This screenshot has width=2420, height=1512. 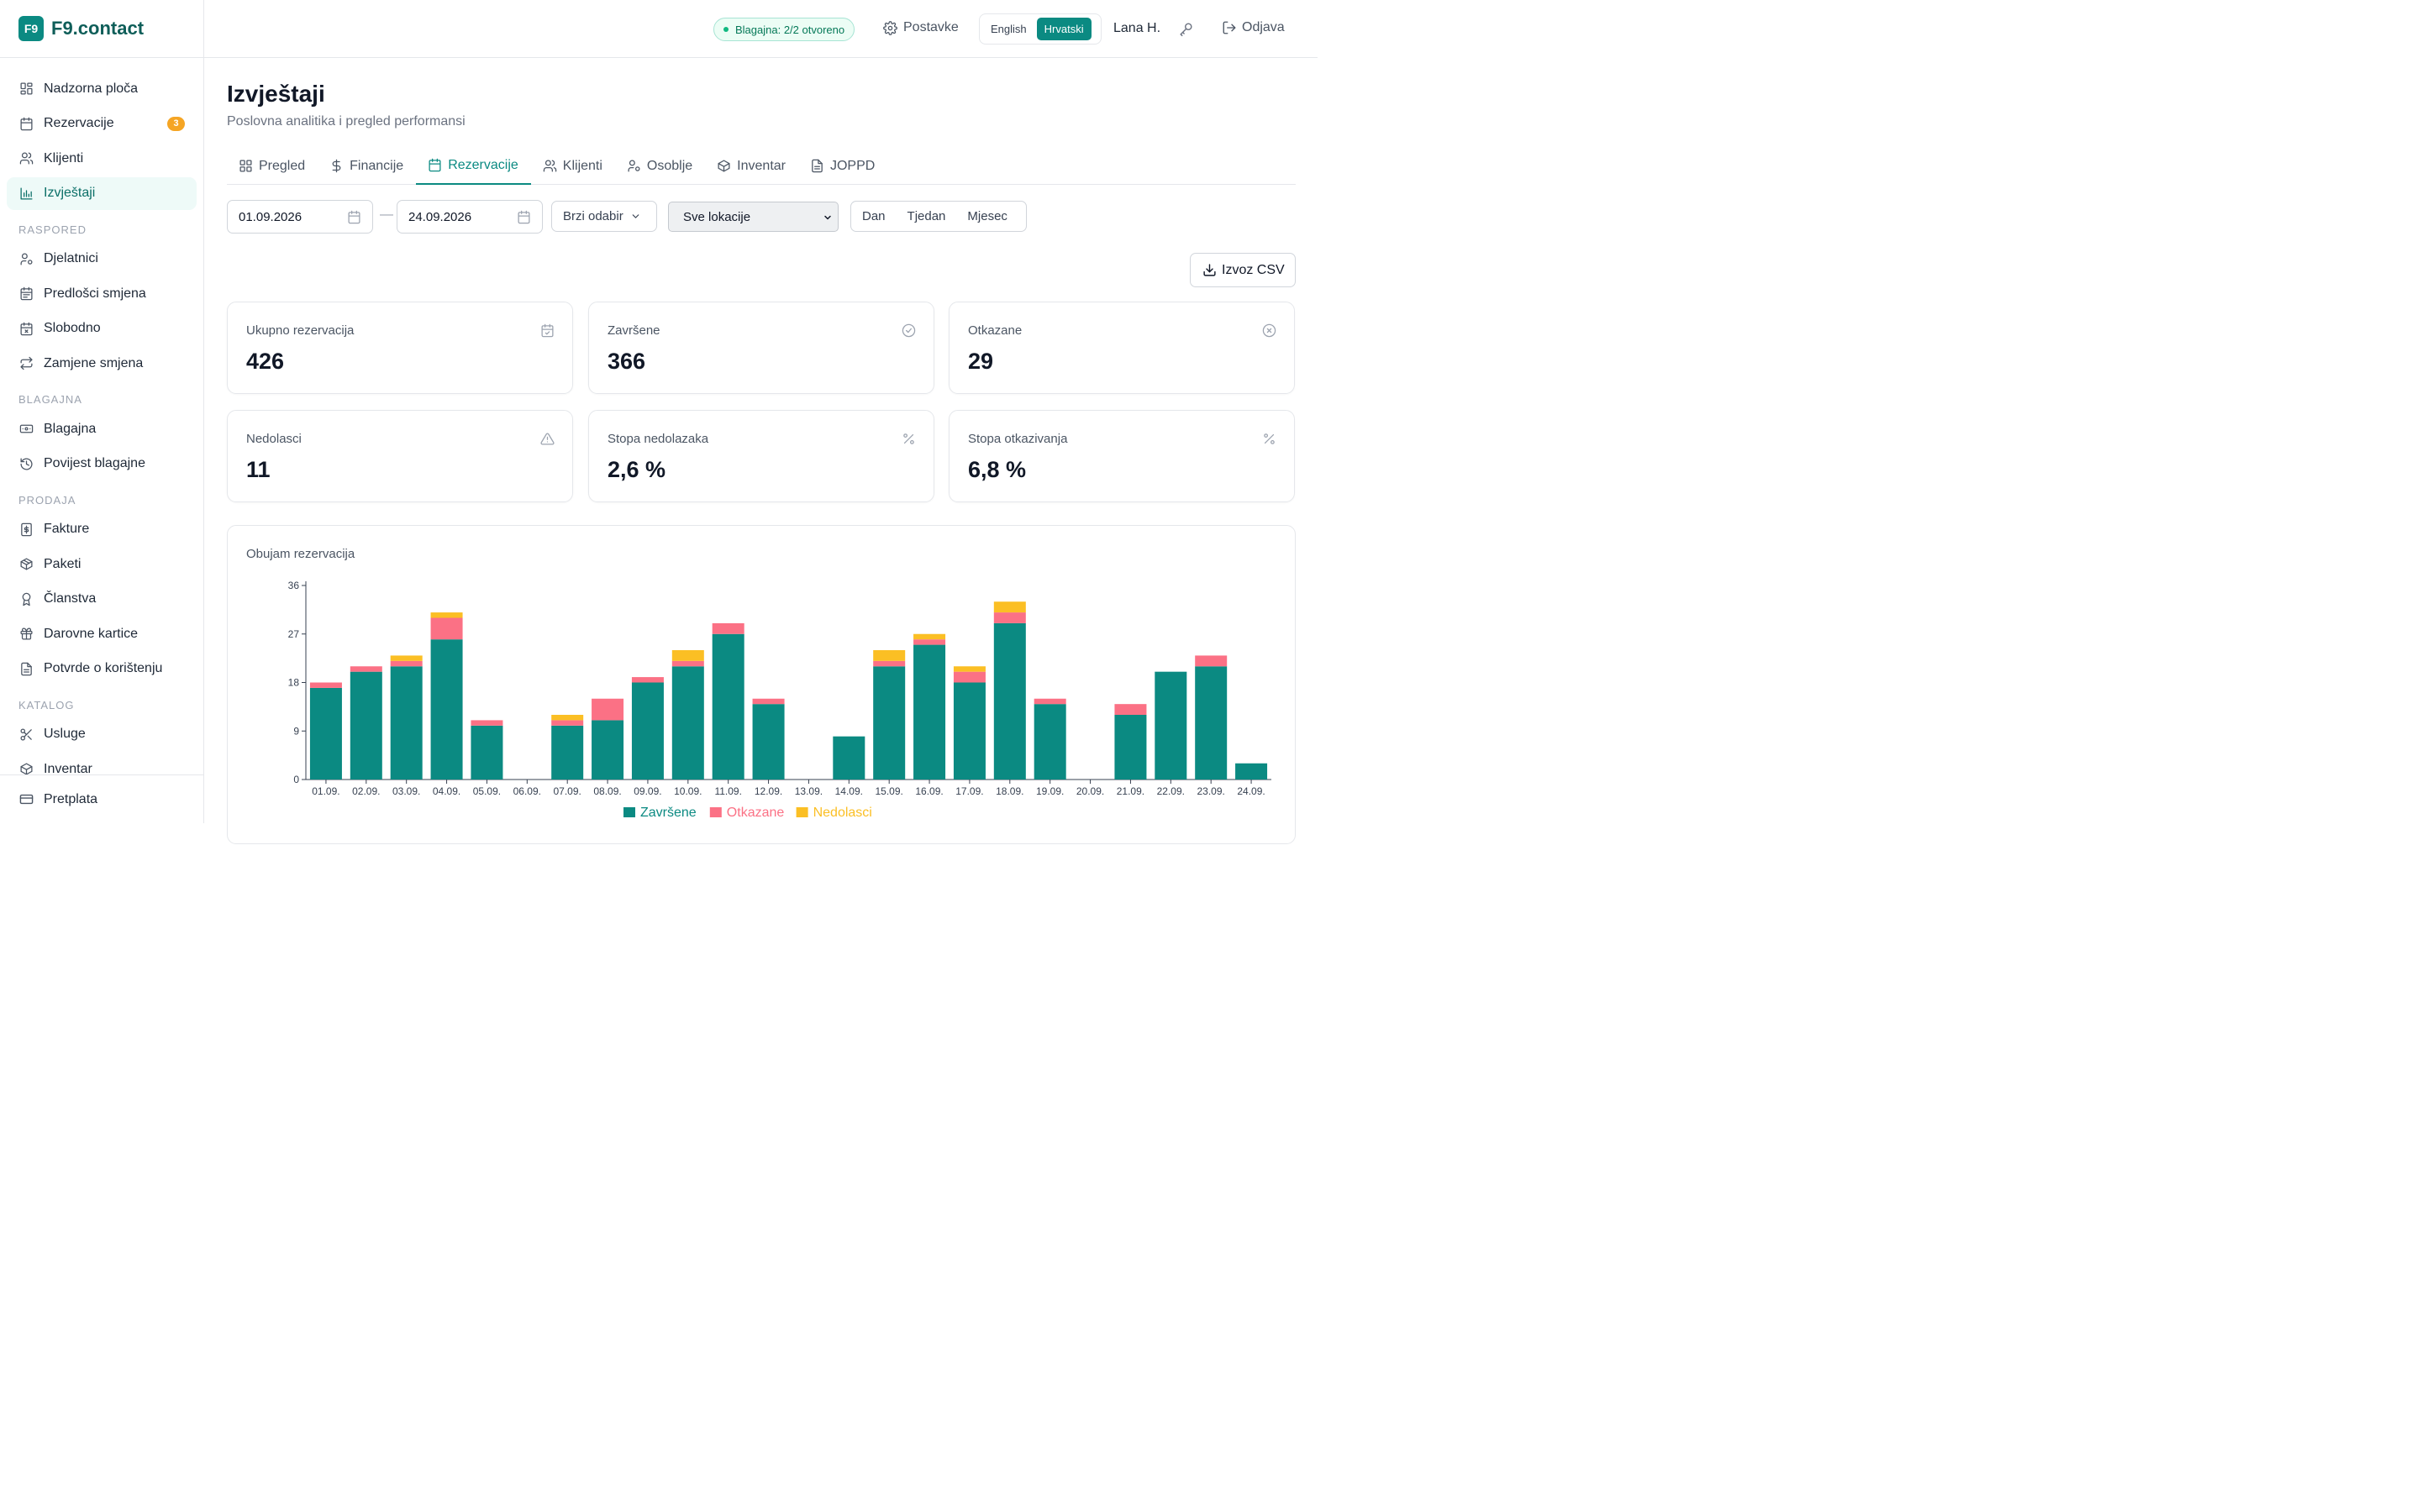 What do you see at coordinates (768, 791) in the screenshot?
I see `x-tick-label: 12.09.` at bounding box center [768, 791].